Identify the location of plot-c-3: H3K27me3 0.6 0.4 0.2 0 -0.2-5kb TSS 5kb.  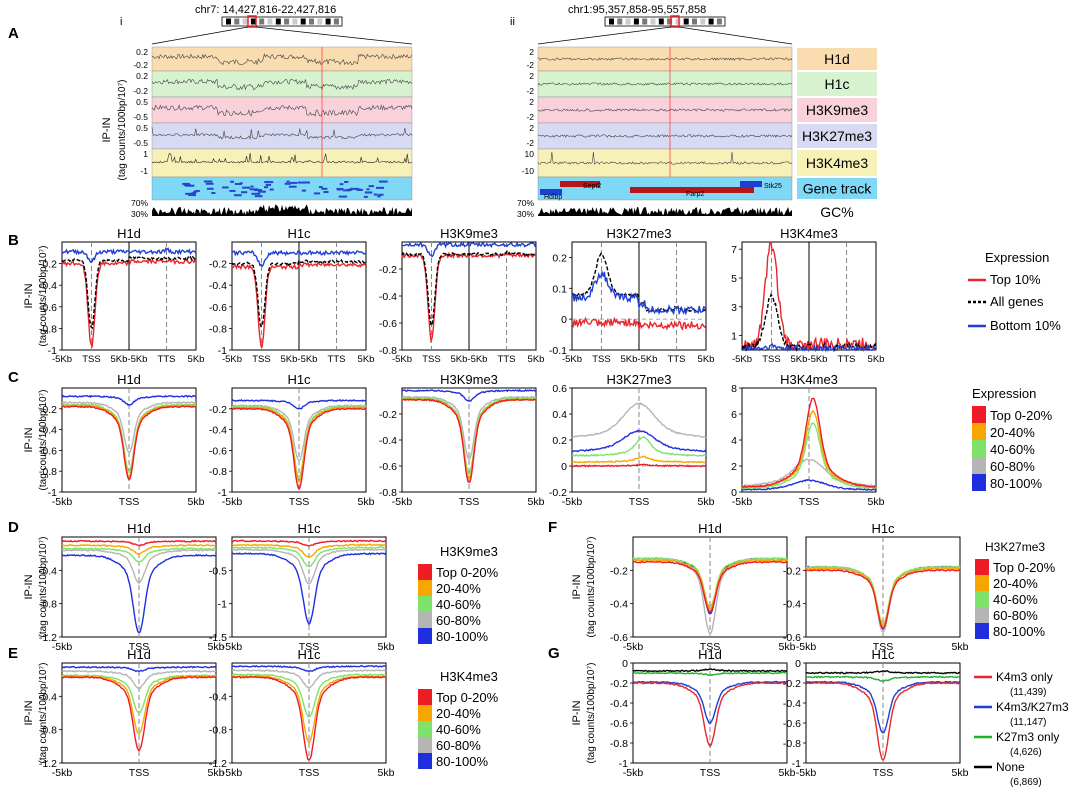
(632, 440).